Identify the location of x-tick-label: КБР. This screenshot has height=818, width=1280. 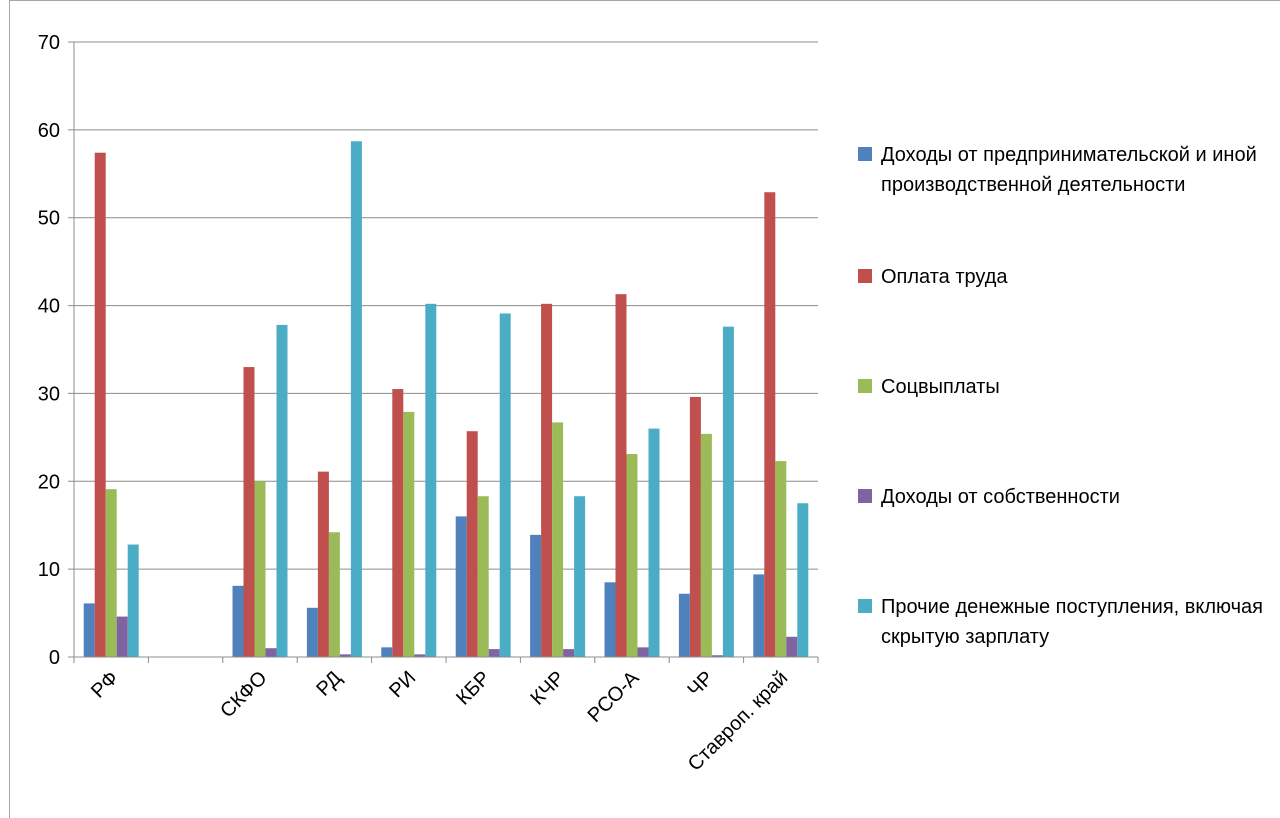
(473, 688).